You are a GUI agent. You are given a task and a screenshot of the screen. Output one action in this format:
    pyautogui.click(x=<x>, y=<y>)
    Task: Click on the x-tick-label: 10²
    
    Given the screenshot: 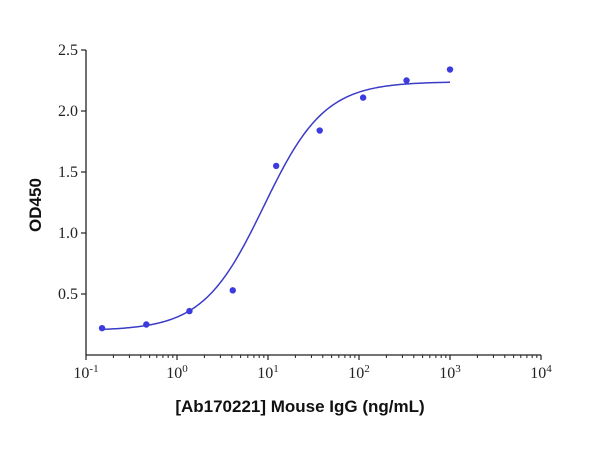 What is the action you would take?
    pyautogui.click(x=359, y=372)
    